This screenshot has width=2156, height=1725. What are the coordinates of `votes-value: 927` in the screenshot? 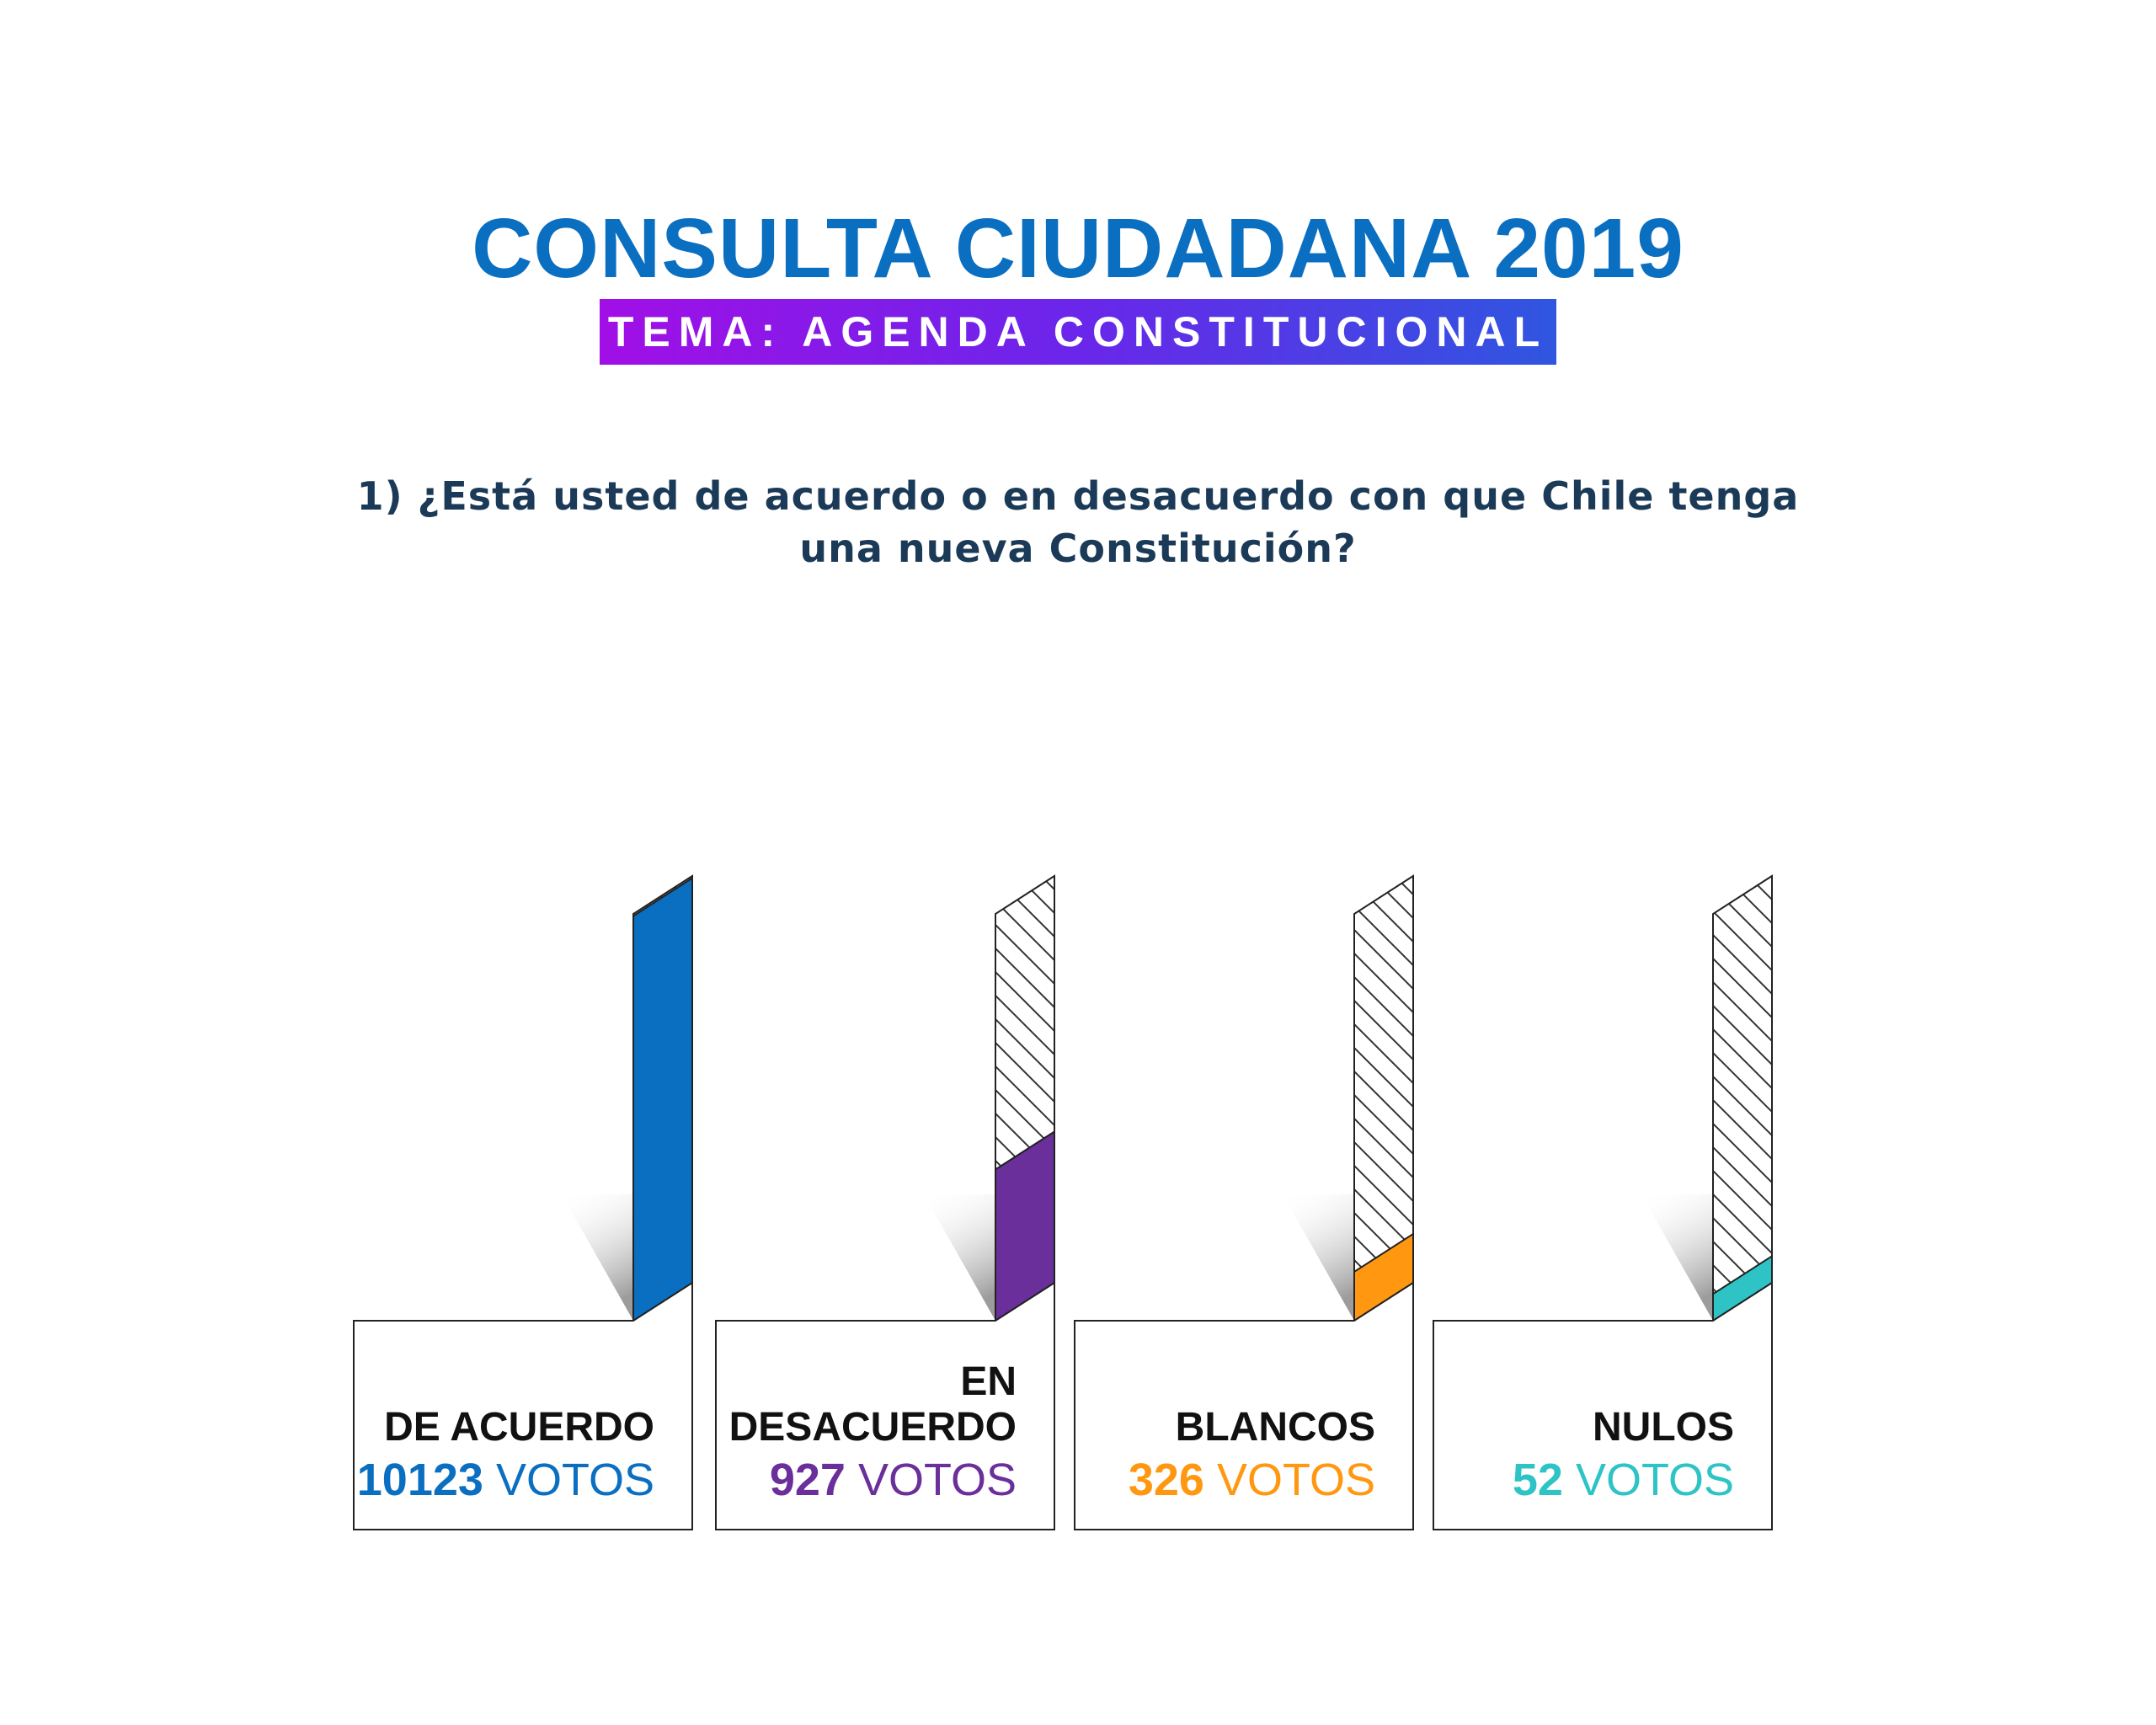 It's located at (808, 1480).